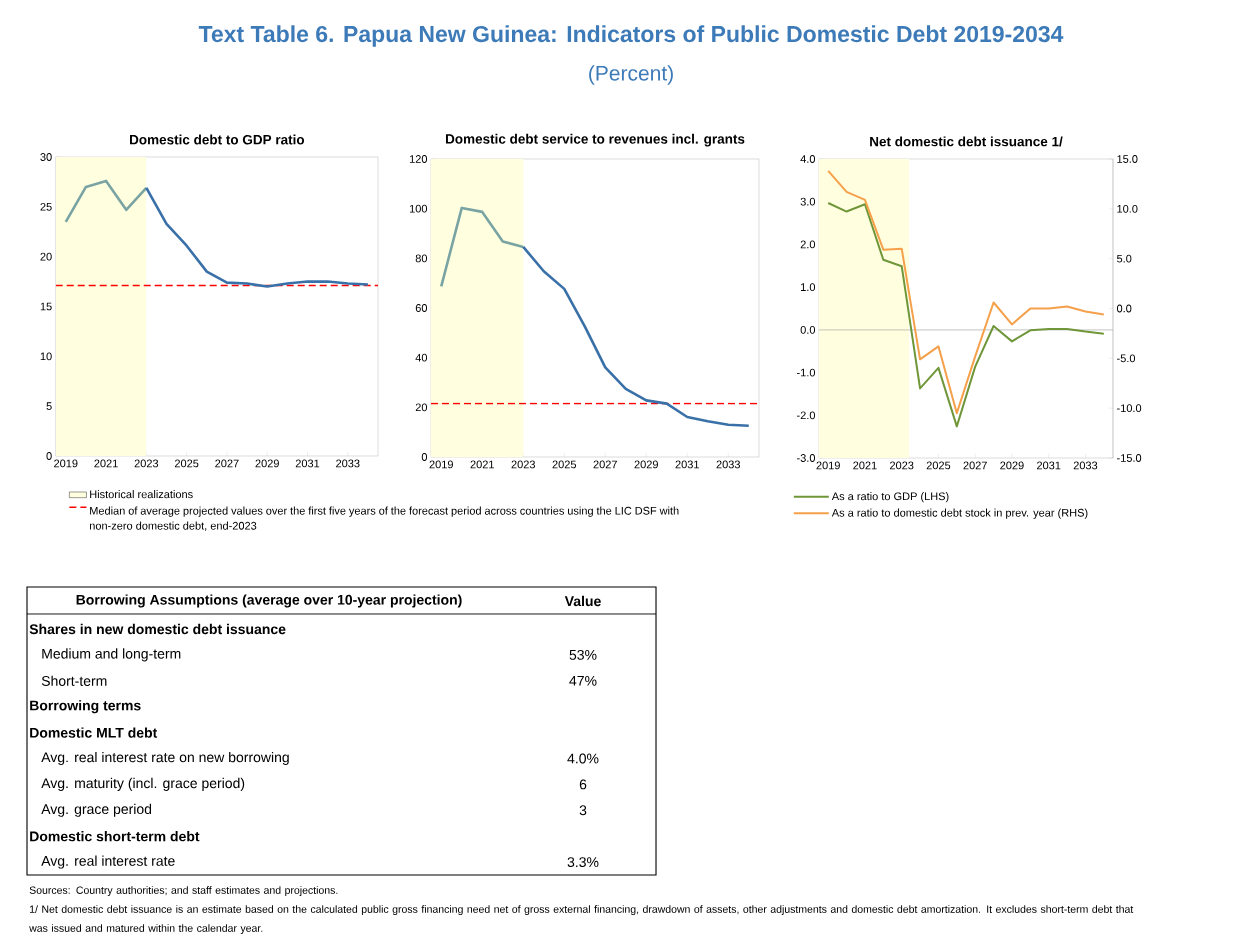 This screenshot has width=1236, height=946. Describe the element at coordinates (966, 141) in the screenshot. I see `chart-title: Net domestic debt issuance 1/` at that location.